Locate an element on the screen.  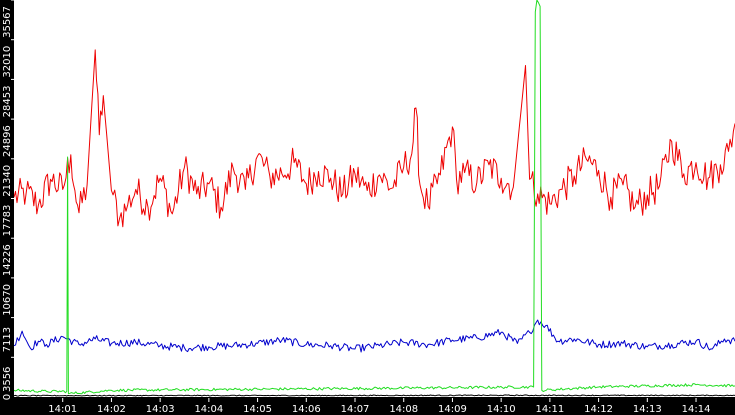
x-tick-label: 14:10 is located at coordinates (501, 409).